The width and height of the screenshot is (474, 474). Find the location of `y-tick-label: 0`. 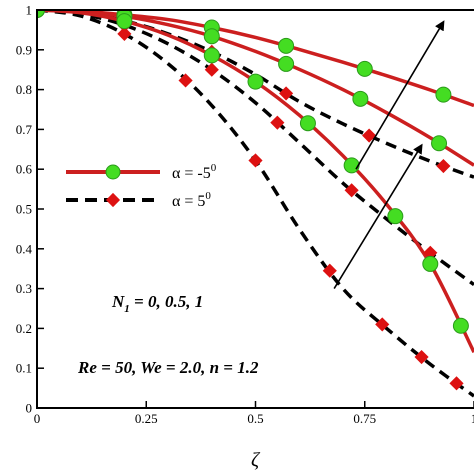

y-tick-label: 0 is located at coordinates (29, 408).